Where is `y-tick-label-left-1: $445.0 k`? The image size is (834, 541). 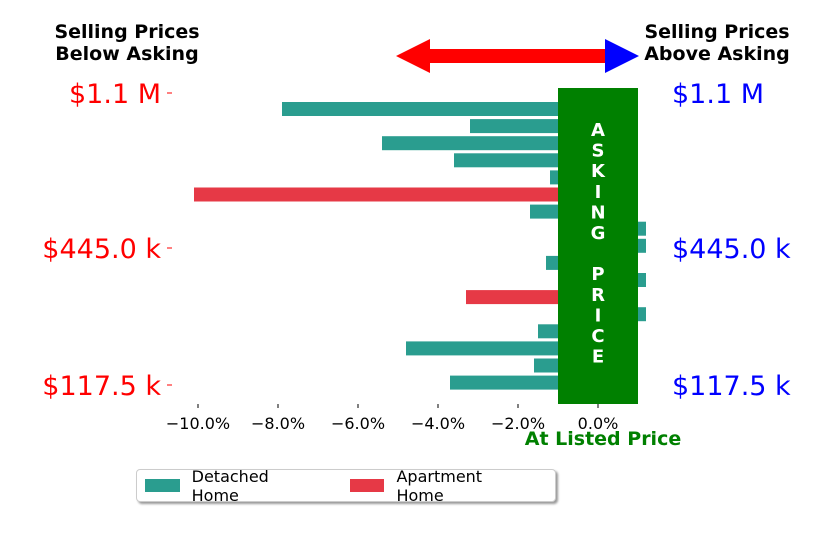 y-tick-label-left-1: $445.0 k is located at coordinates (101, 249).